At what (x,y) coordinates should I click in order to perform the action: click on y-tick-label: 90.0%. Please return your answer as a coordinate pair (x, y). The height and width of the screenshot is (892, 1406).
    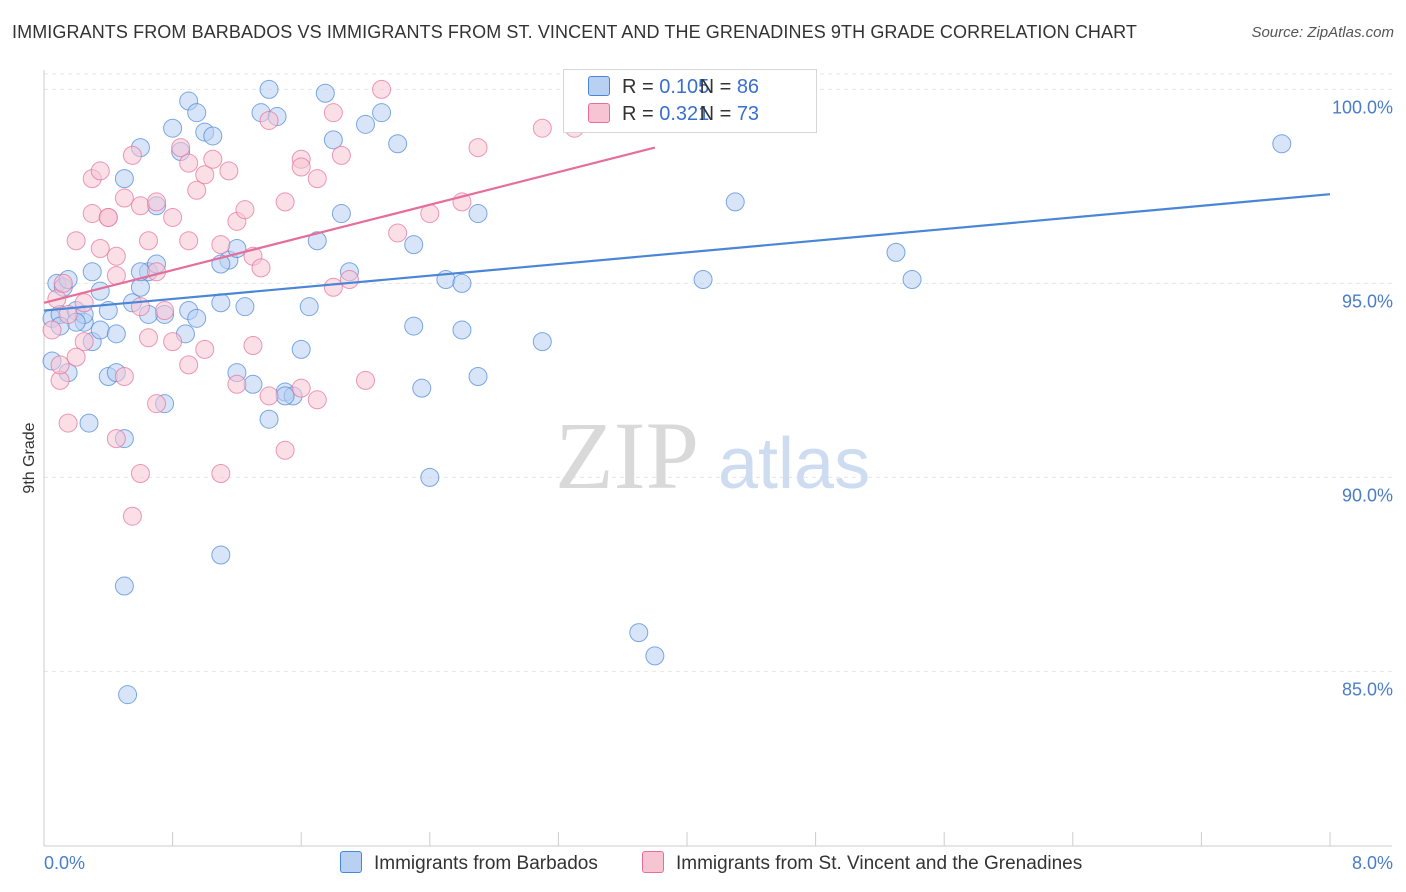
    Looking at the image, I should click on (1367, 495).